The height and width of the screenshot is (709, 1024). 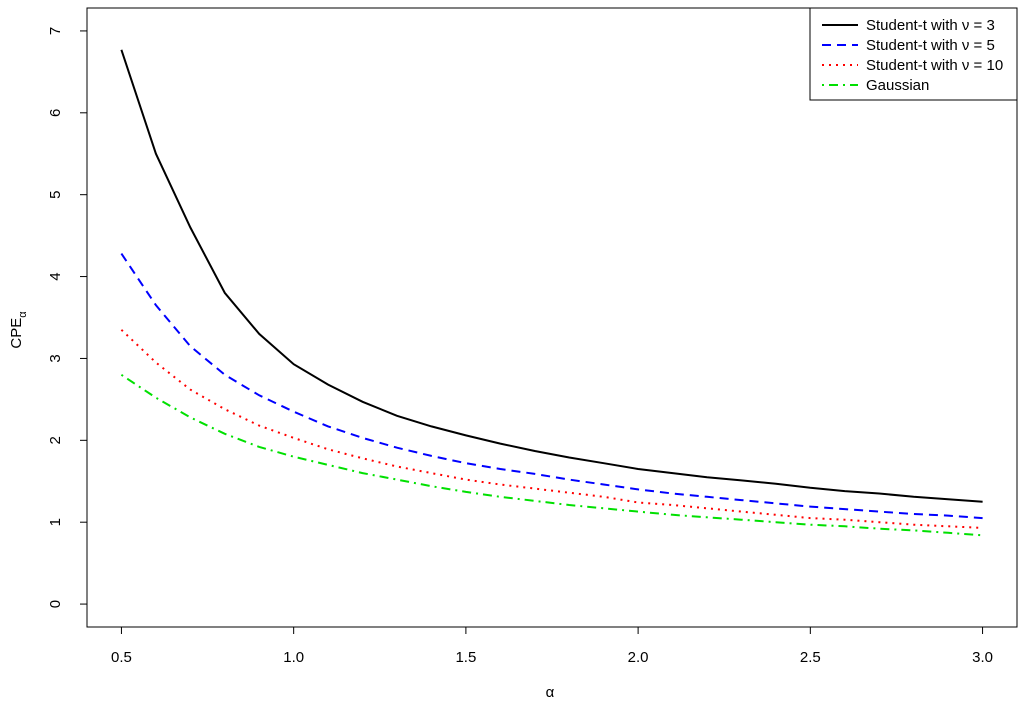 I want to click on y-tick-label: 2, so click(x=55, y=440).